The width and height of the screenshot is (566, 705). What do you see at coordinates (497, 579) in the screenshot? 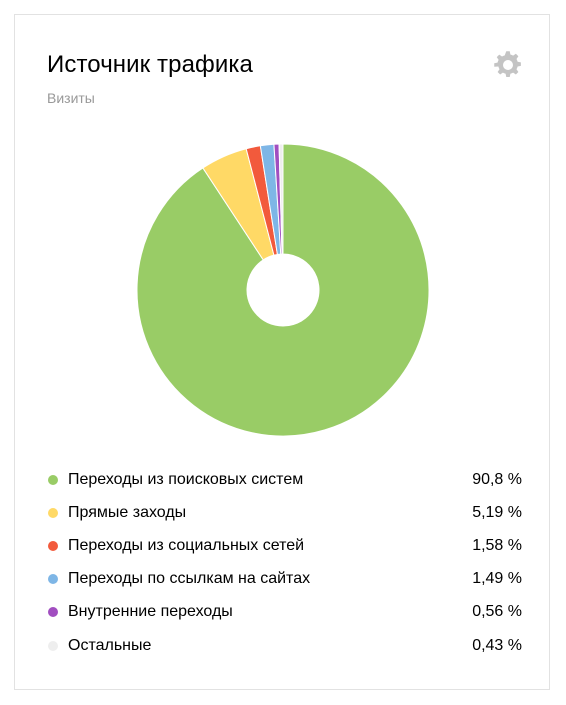
I see `legend-value: 1,49 %` at bounding box center [497, 579].